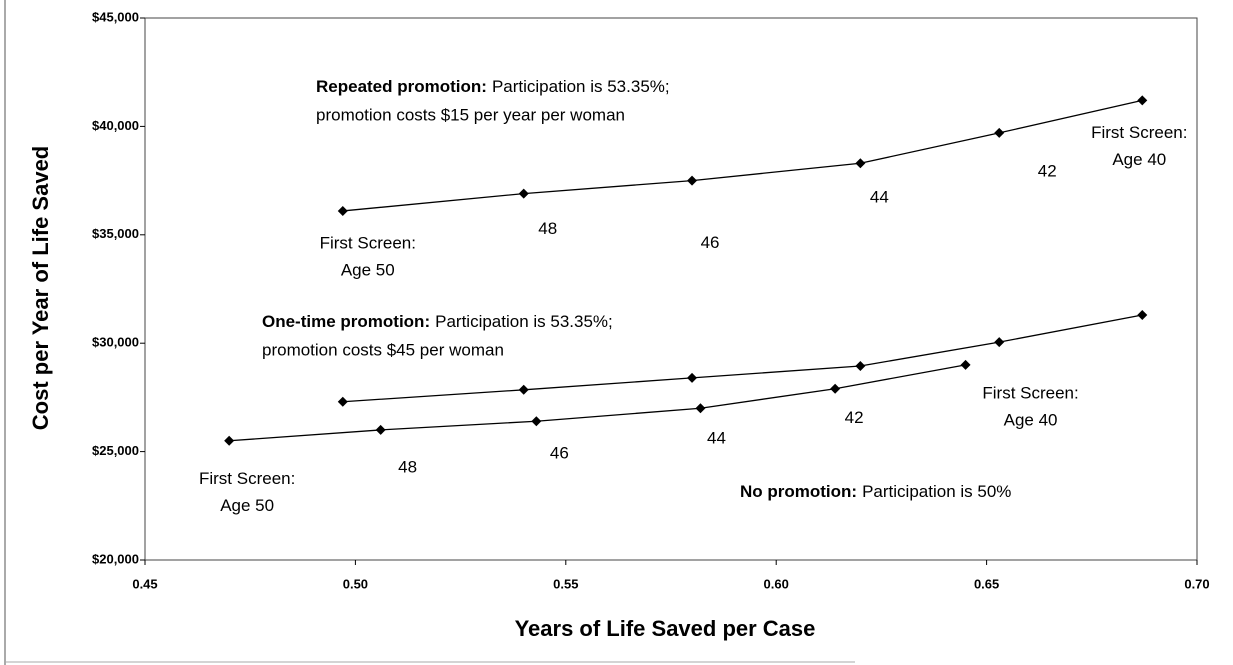  Describe the element at coordinates (798, 491) in the screenshot. I see `series-name: No promotion:` at that location.